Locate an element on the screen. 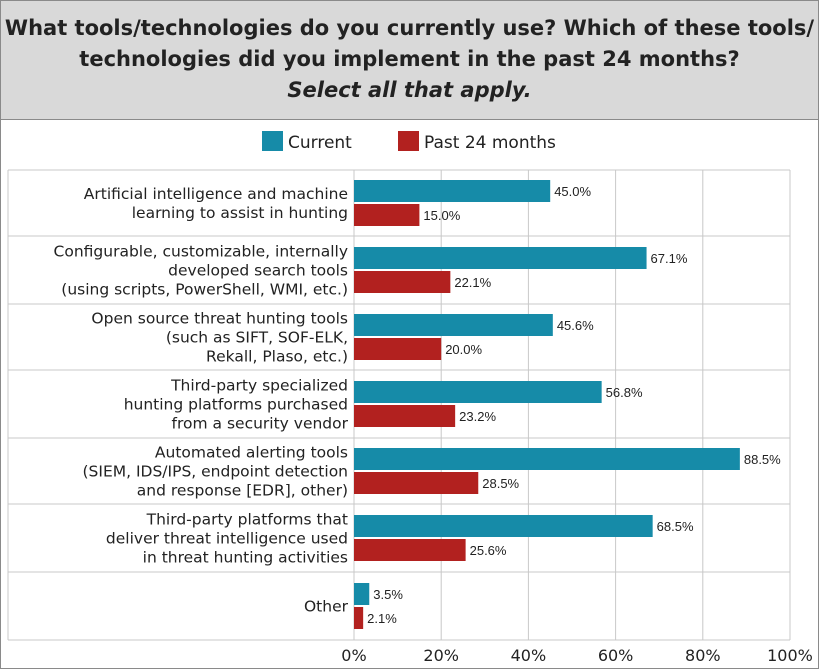 This screenshot has width=819, height=669. data-label: 15.0% is located at coordinates (441, 215).